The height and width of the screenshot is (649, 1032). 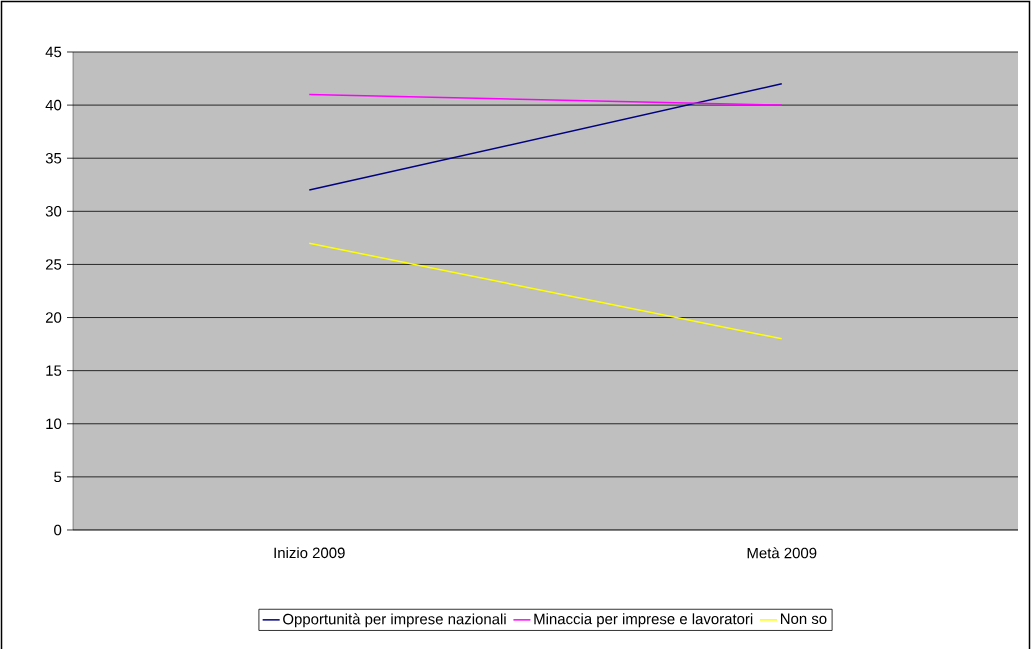 I want to click on y-tick-label: 10, so click(x=54, y=424).